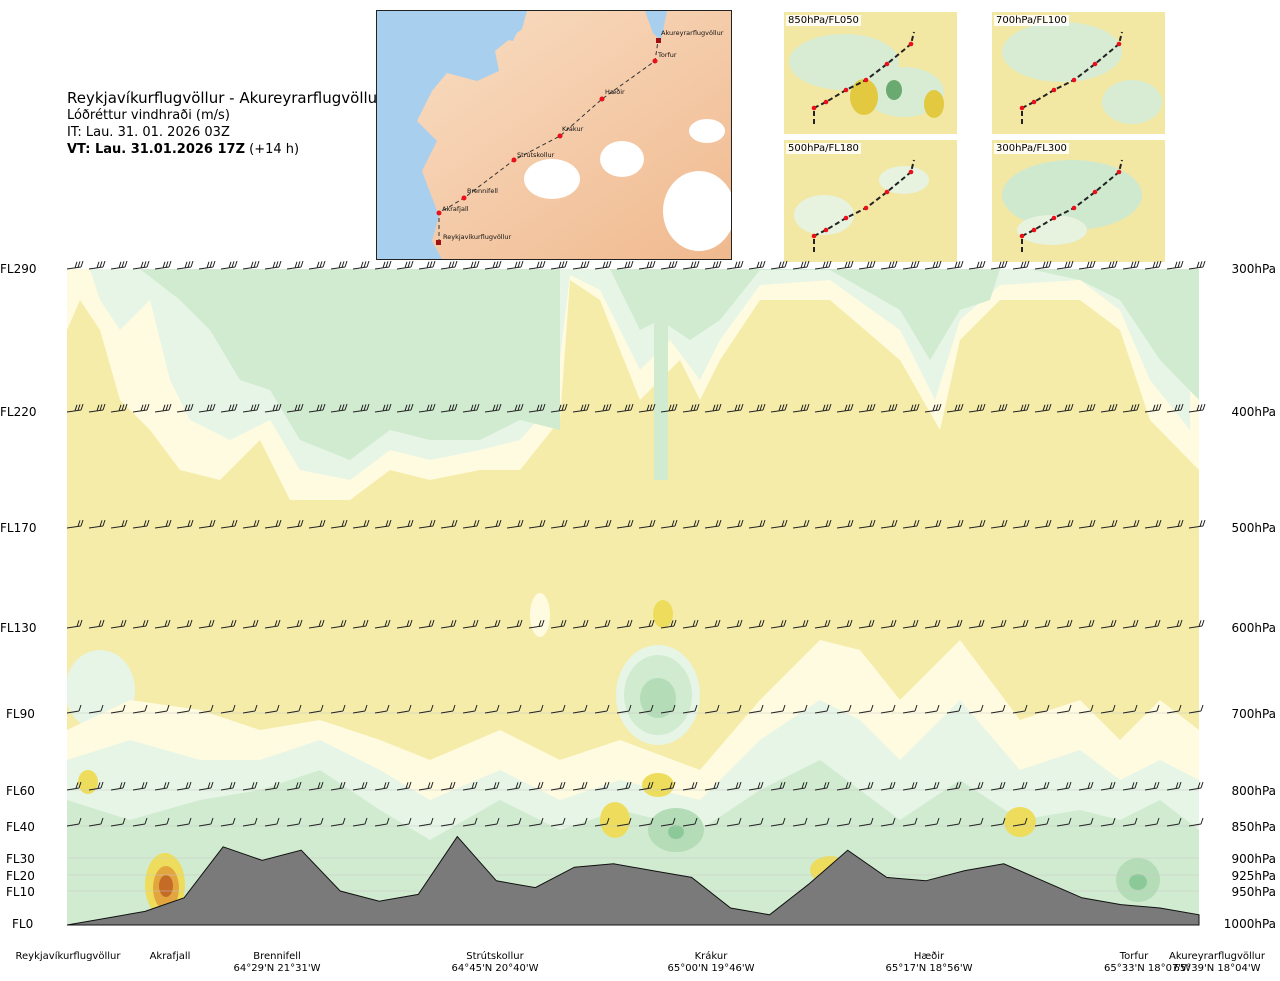 Image resolution: width=1280 pixels, height=981 pixels. Describe the element at coordinates (661, 390) in the screenshot. I see `field-green-column` at that location.